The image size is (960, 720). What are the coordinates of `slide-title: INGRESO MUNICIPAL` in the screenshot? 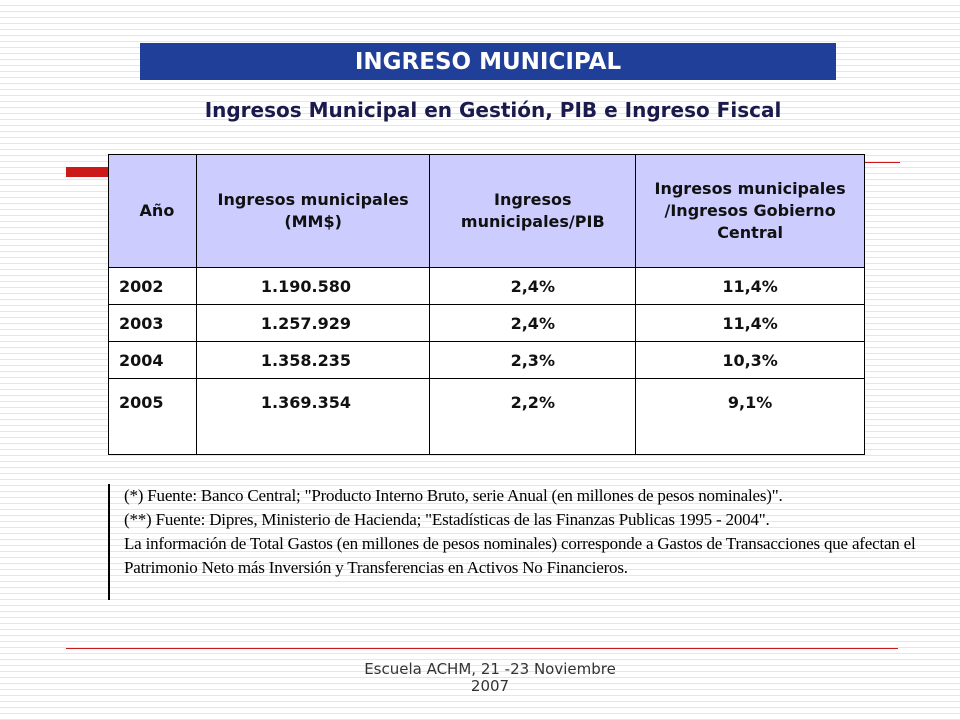 It's located at (488, 61).